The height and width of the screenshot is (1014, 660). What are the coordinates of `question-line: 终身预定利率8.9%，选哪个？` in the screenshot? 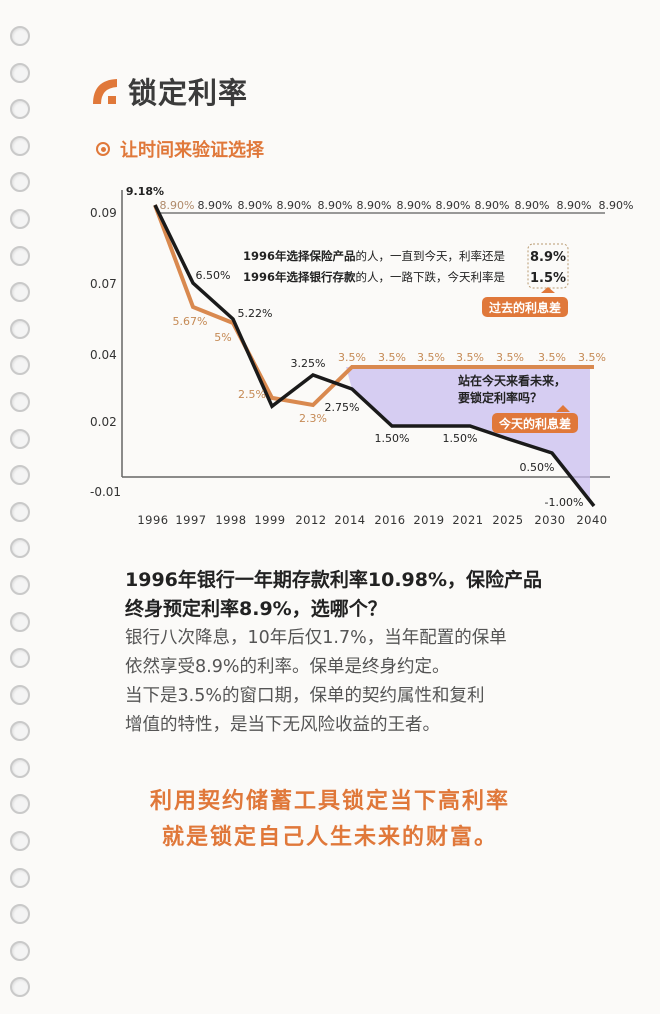 It's located at (256, 609).